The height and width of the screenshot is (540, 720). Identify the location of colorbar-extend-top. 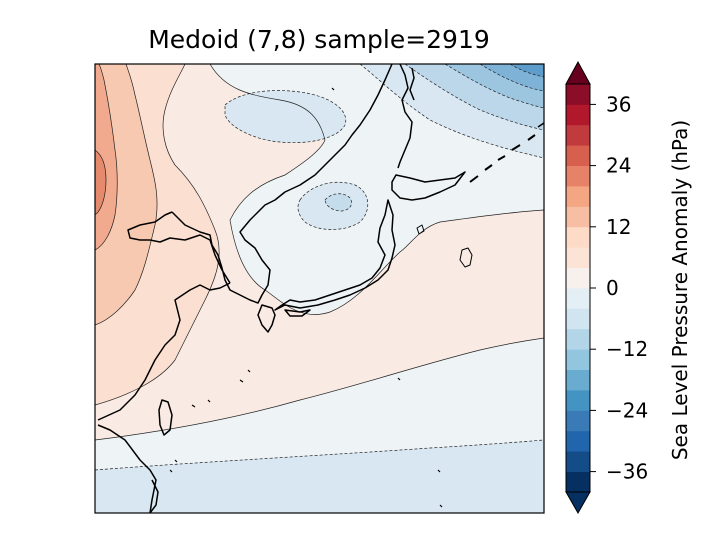
(578, 72).